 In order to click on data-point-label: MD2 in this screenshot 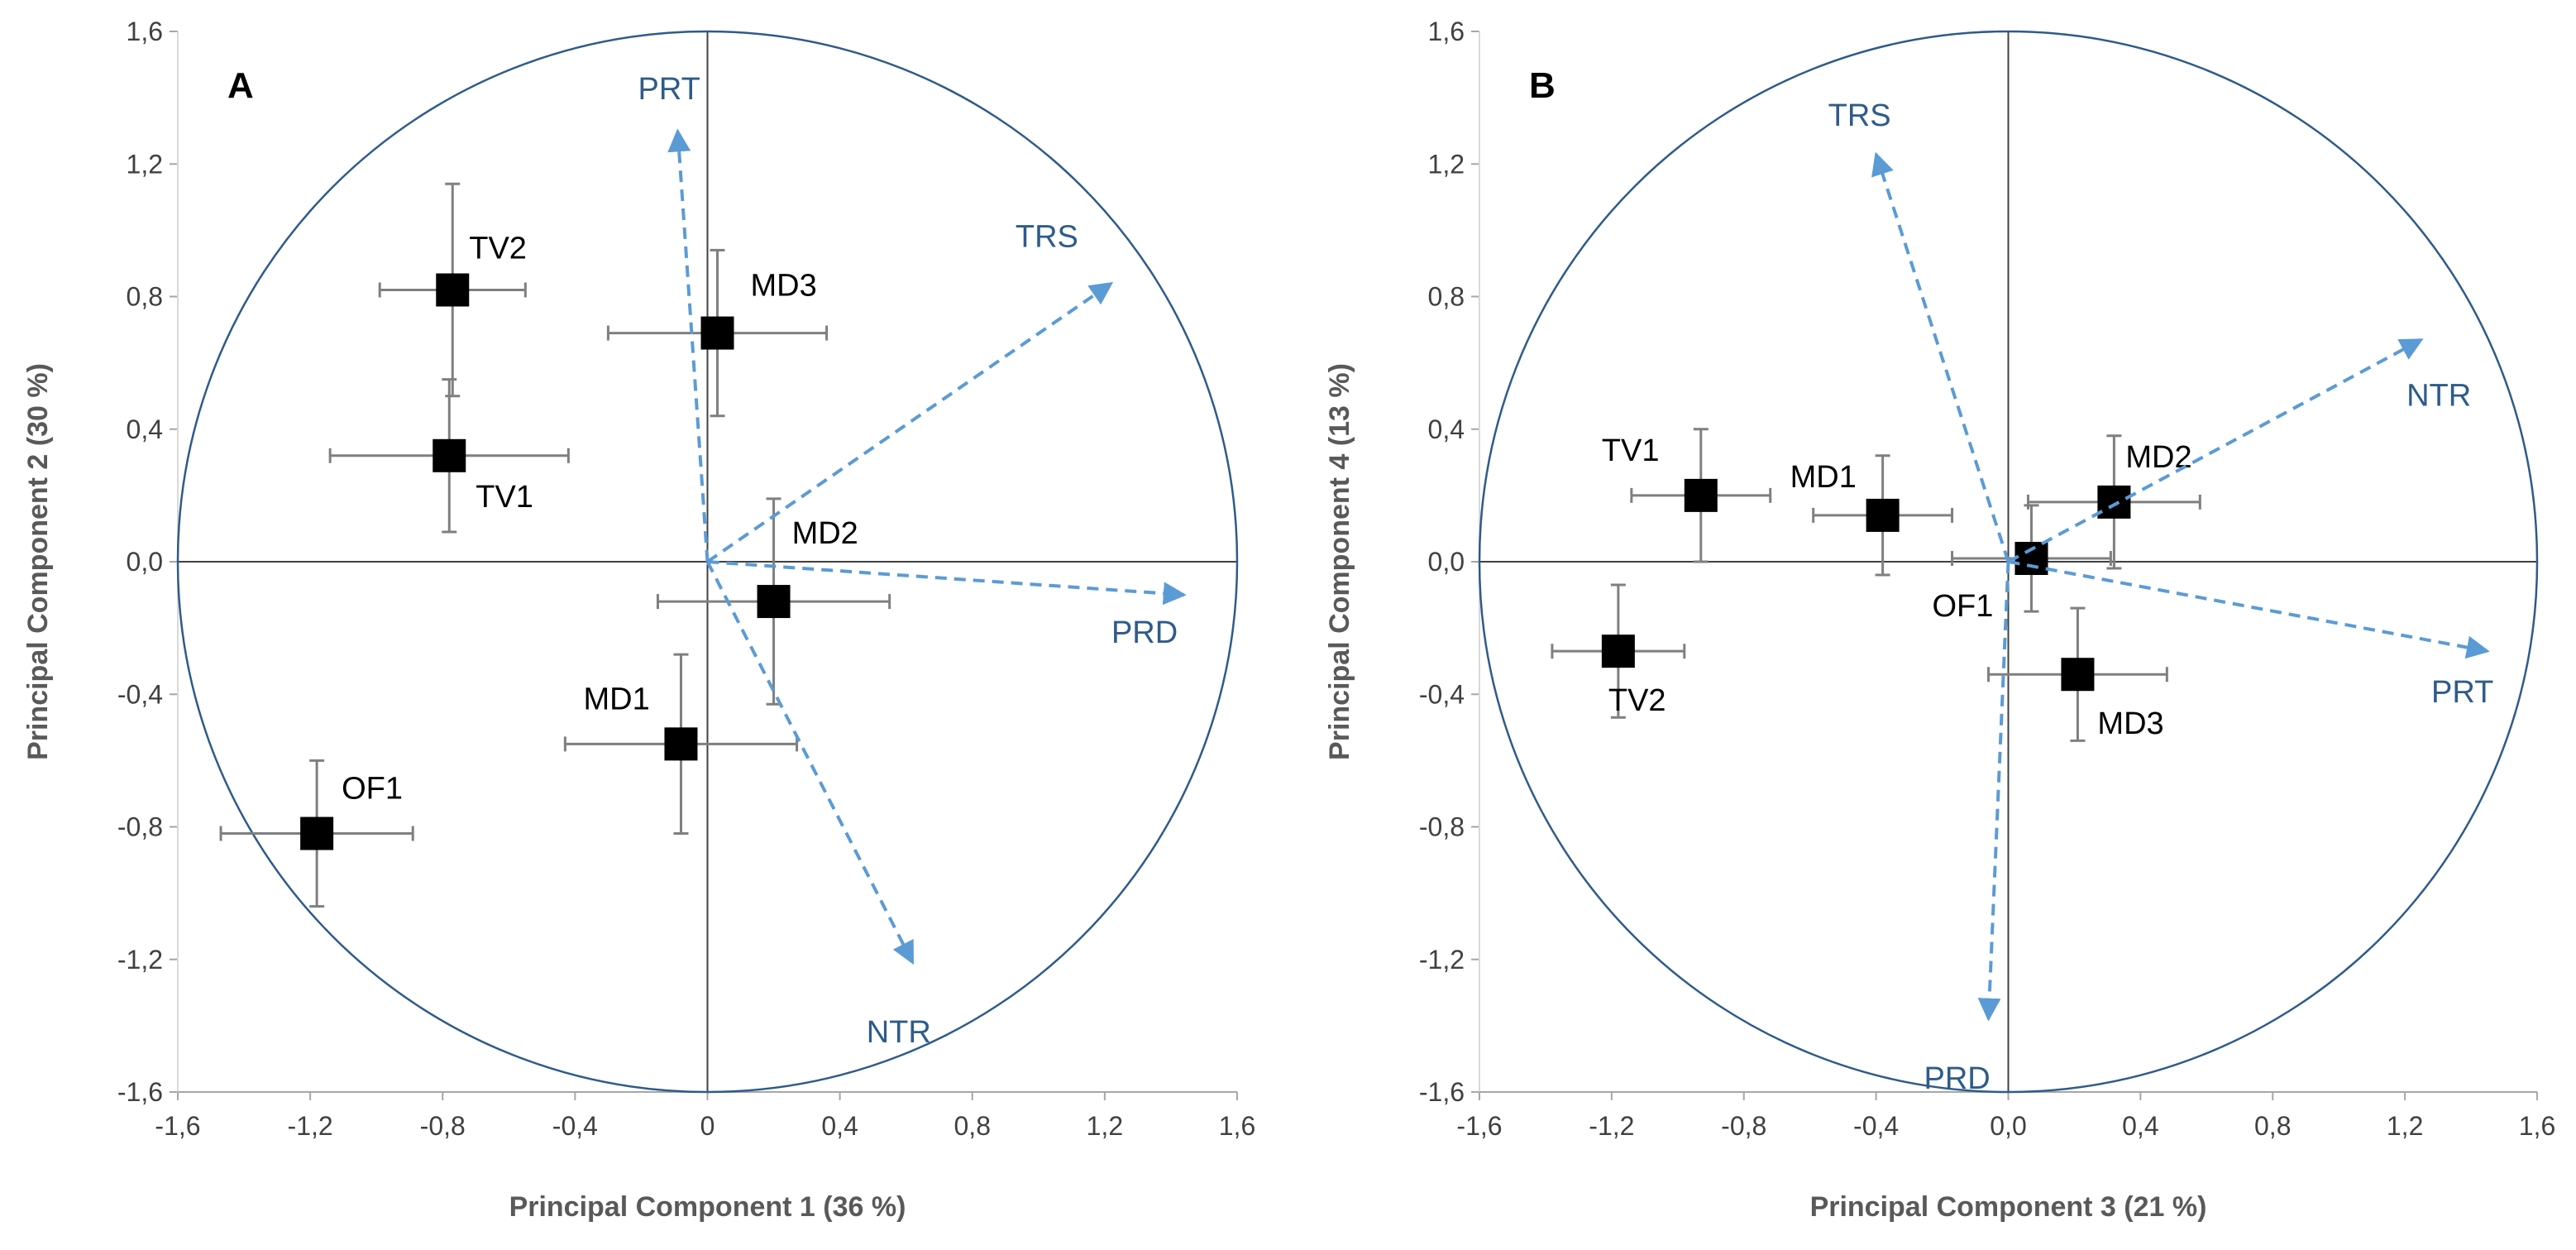, I will do `click(825, 533)`.